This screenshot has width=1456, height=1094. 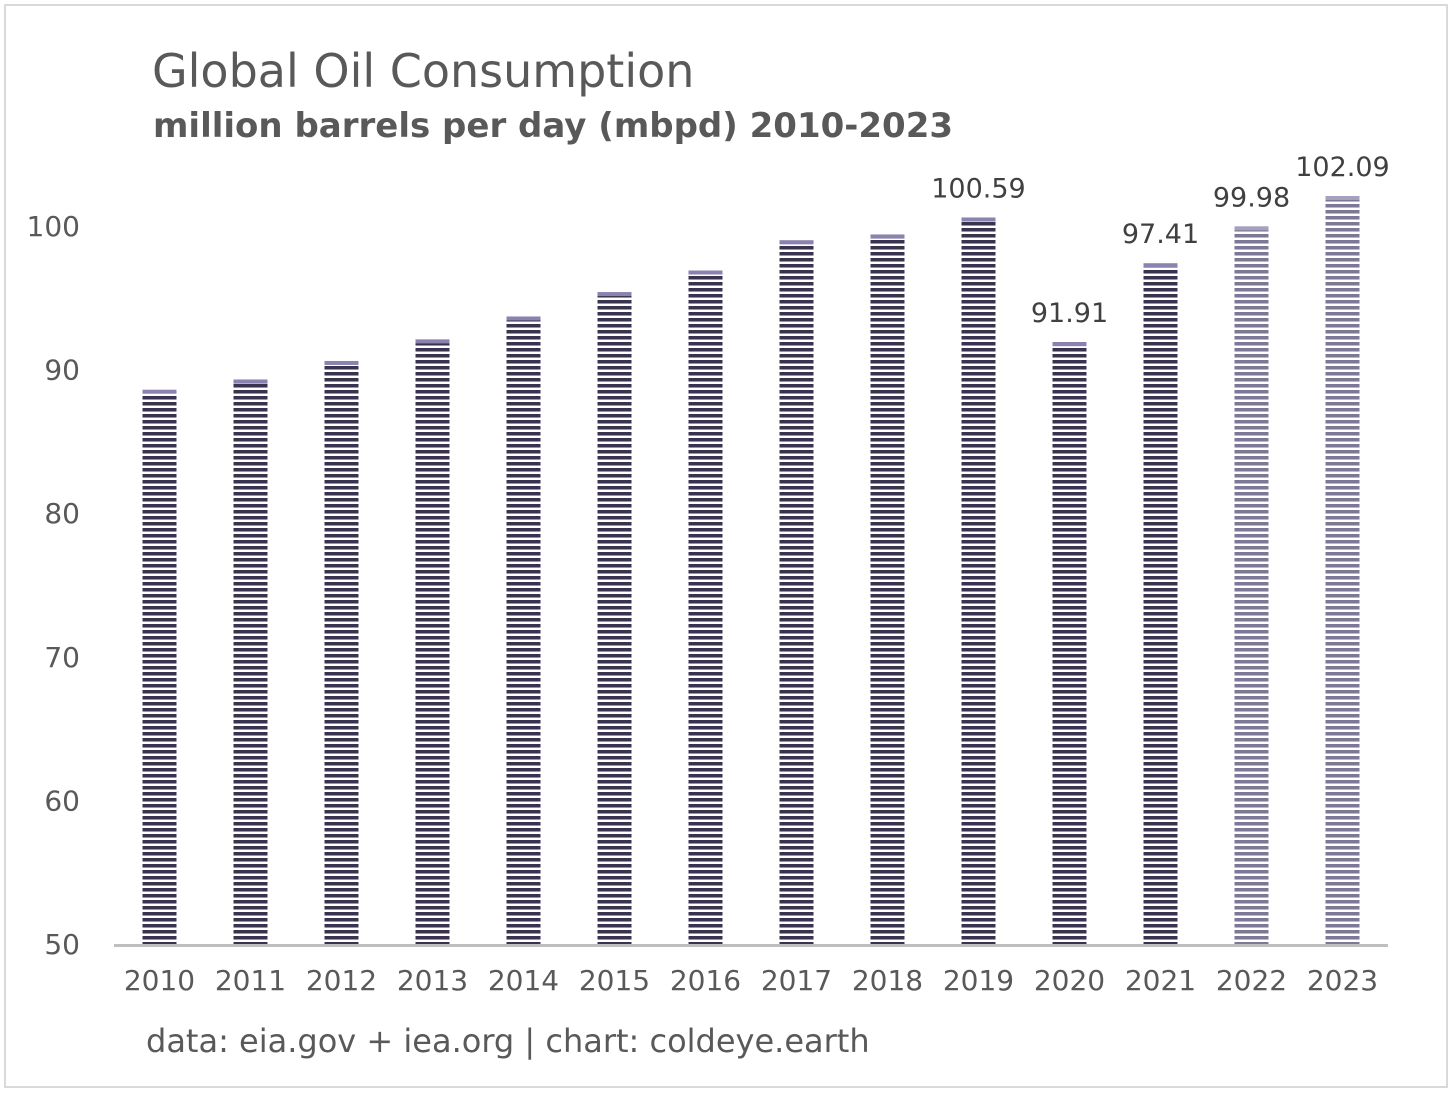 I want to click on x-tick-label: 2019, so click(x=978, y=980).